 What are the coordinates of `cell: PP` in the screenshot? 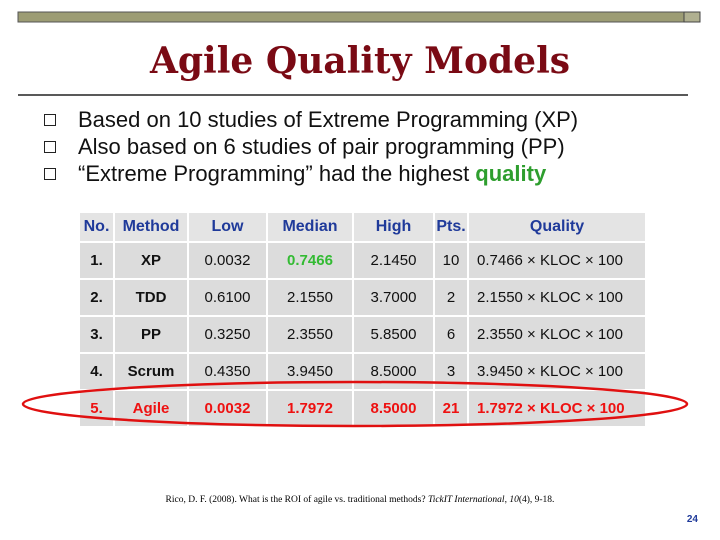 It's located at (151, 334).